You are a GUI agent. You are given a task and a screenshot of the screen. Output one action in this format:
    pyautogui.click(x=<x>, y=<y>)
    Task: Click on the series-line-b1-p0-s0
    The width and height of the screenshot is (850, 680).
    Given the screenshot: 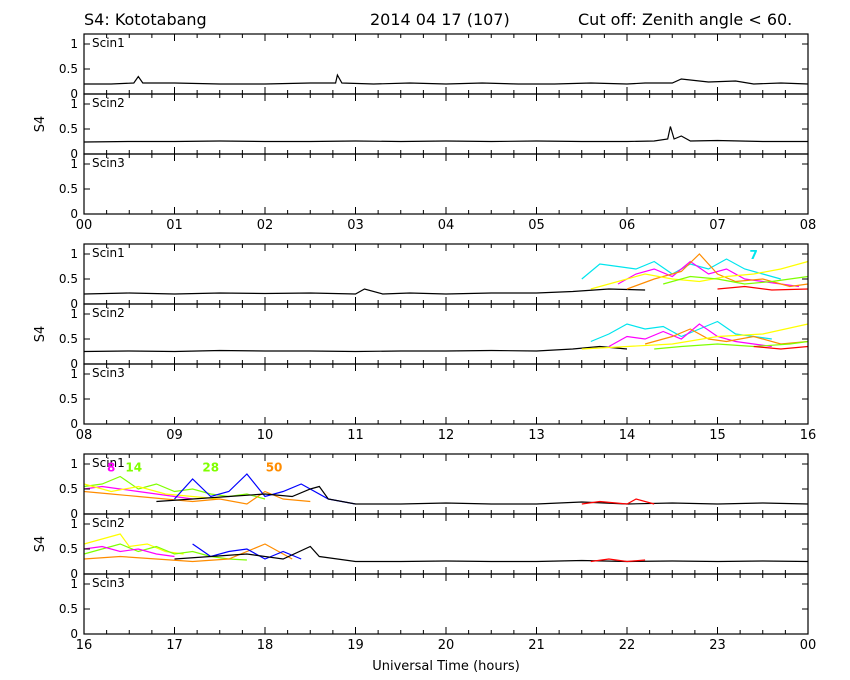 What is the action you would take?
    pyautogui.click(x=364, y=291)
    